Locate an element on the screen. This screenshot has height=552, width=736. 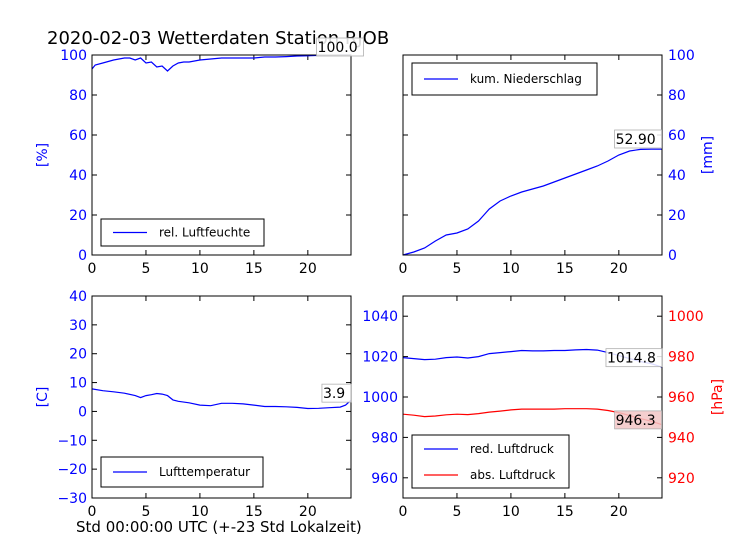
y-axis-label: [mm] is located at coordinates (708, 155).